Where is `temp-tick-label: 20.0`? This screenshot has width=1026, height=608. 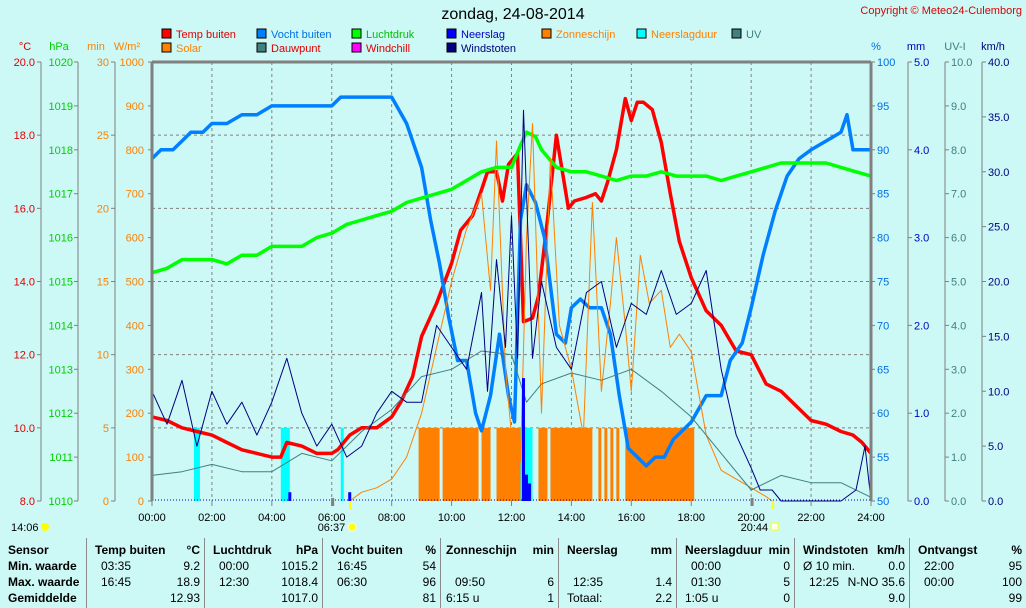 temp-tick-label: 20.0 is located at coordinates (24, 63).